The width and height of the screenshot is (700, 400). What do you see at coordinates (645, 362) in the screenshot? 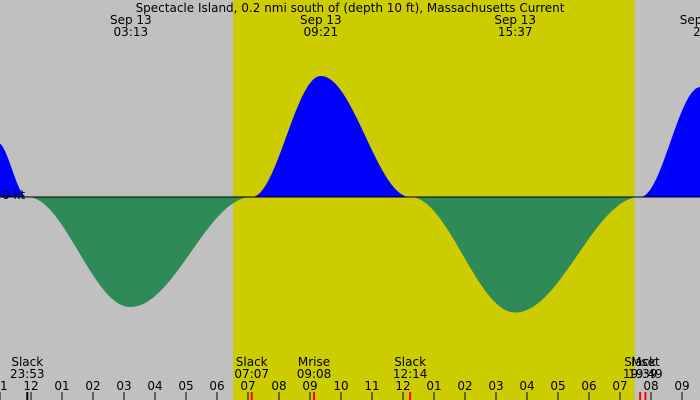
I see `event-name-label: Mset` at bounding box center [645, 362].